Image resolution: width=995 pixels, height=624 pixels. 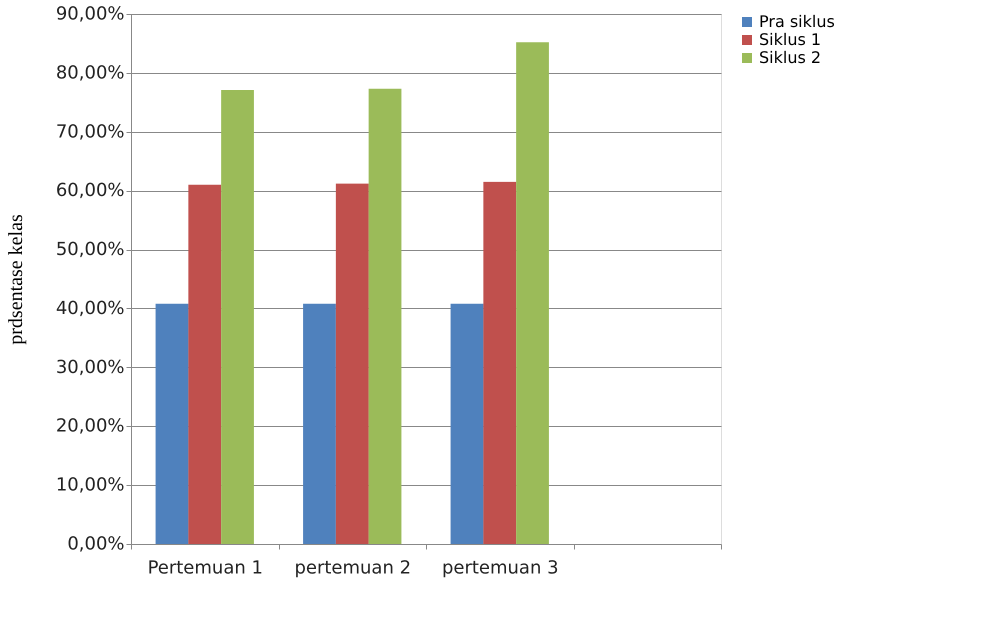 I want to click on y-tick-label: 10,00%, so click(x=90, y=485).